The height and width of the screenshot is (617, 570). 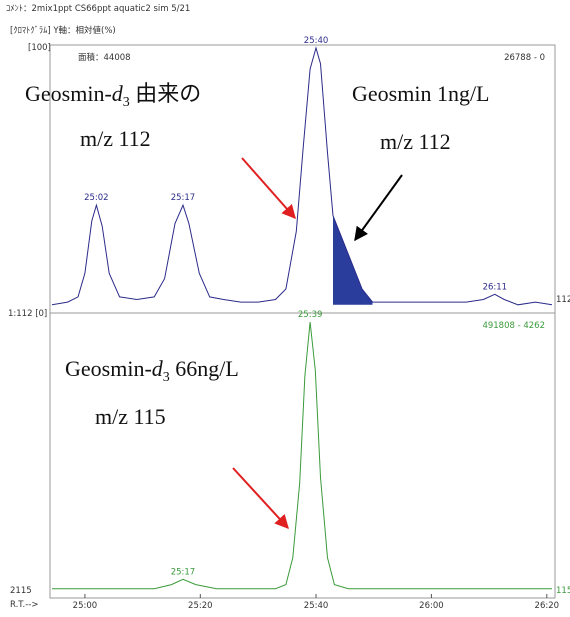 I want to click on peak-label: 26:11, so click(x=495, y=287).